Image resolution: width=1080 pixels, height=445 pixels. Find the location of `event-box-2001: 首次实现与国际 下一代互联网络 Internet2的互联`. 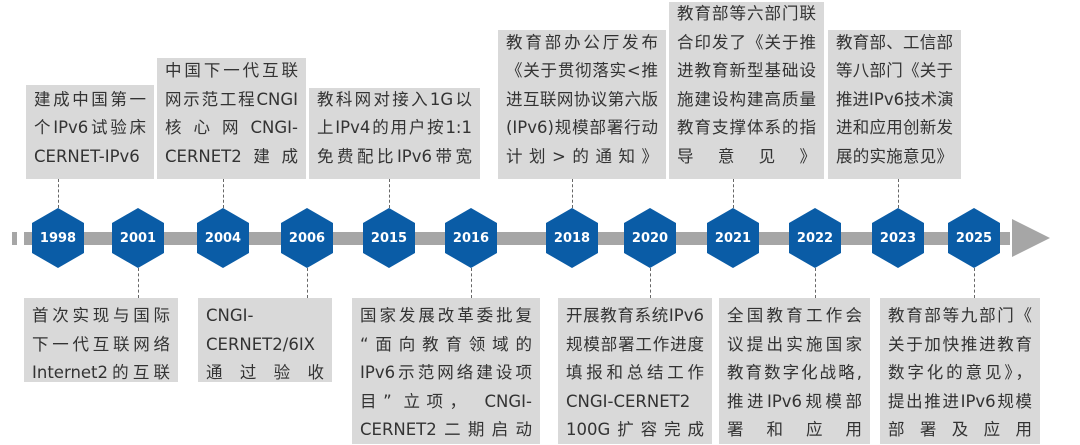

event-box-2001: 首次实现与国际 下一代互联网络 Internet2的互联 is located at coordinates (101, 340).